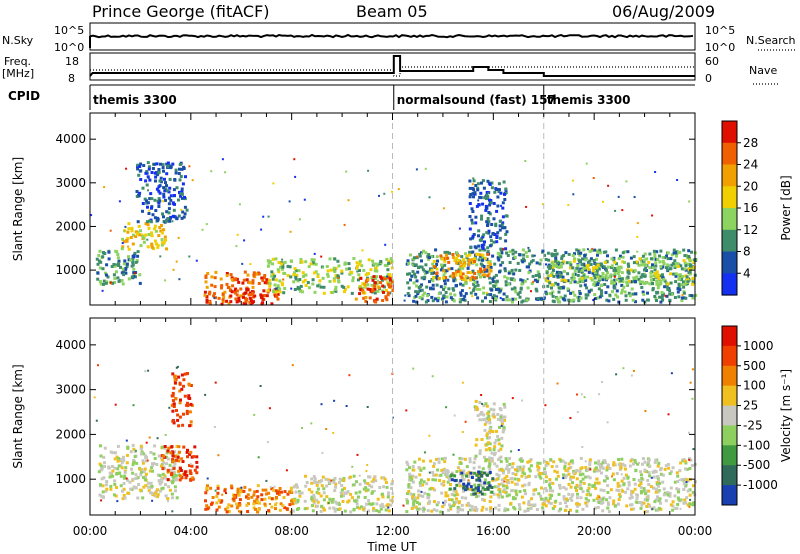 The height and width of the screenshot is (554, 800). What do you see at coordinates (70, 434) in the screenshot?
I see `y-tick-label: 2000` at bounding box center [70, 434].